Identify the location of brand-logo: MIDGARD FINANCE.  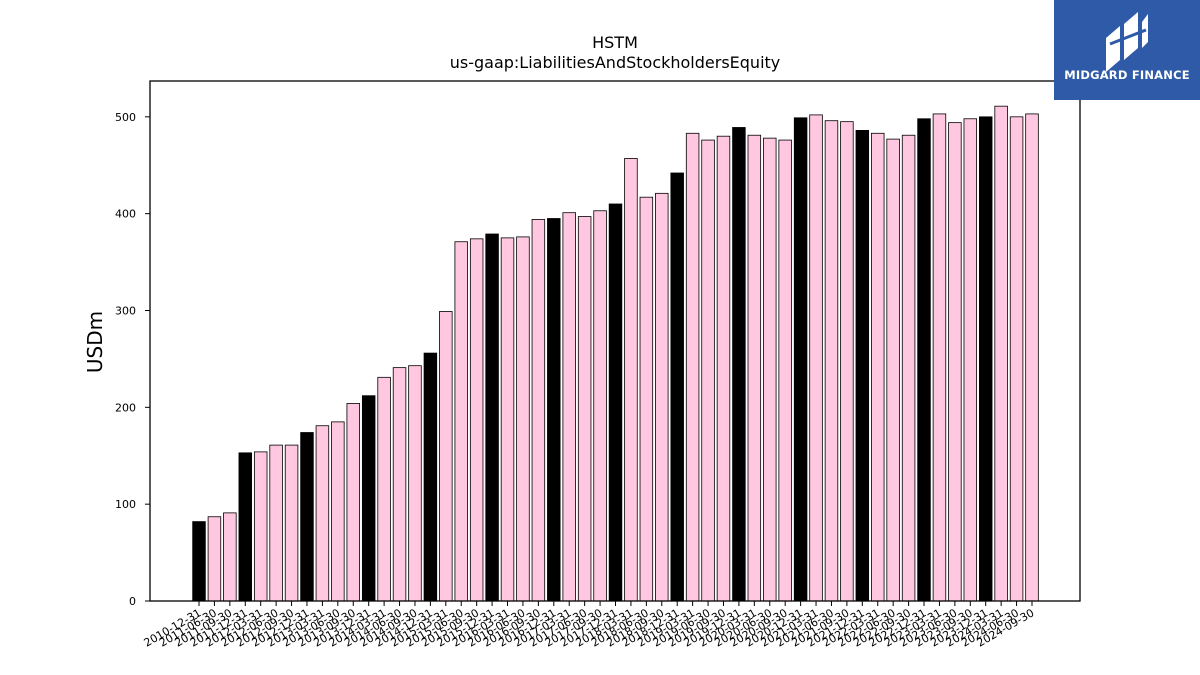
(1127, 50).